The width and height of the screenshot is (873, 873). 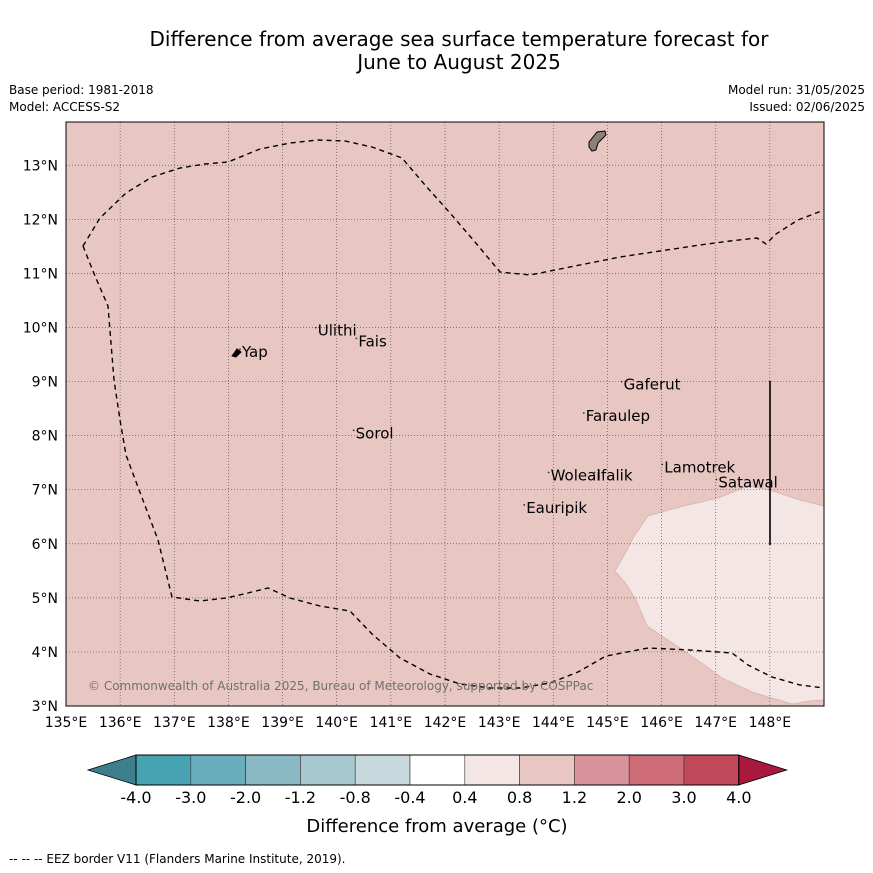 I want to click on colorbar-frame, so click(x=437, y=770).